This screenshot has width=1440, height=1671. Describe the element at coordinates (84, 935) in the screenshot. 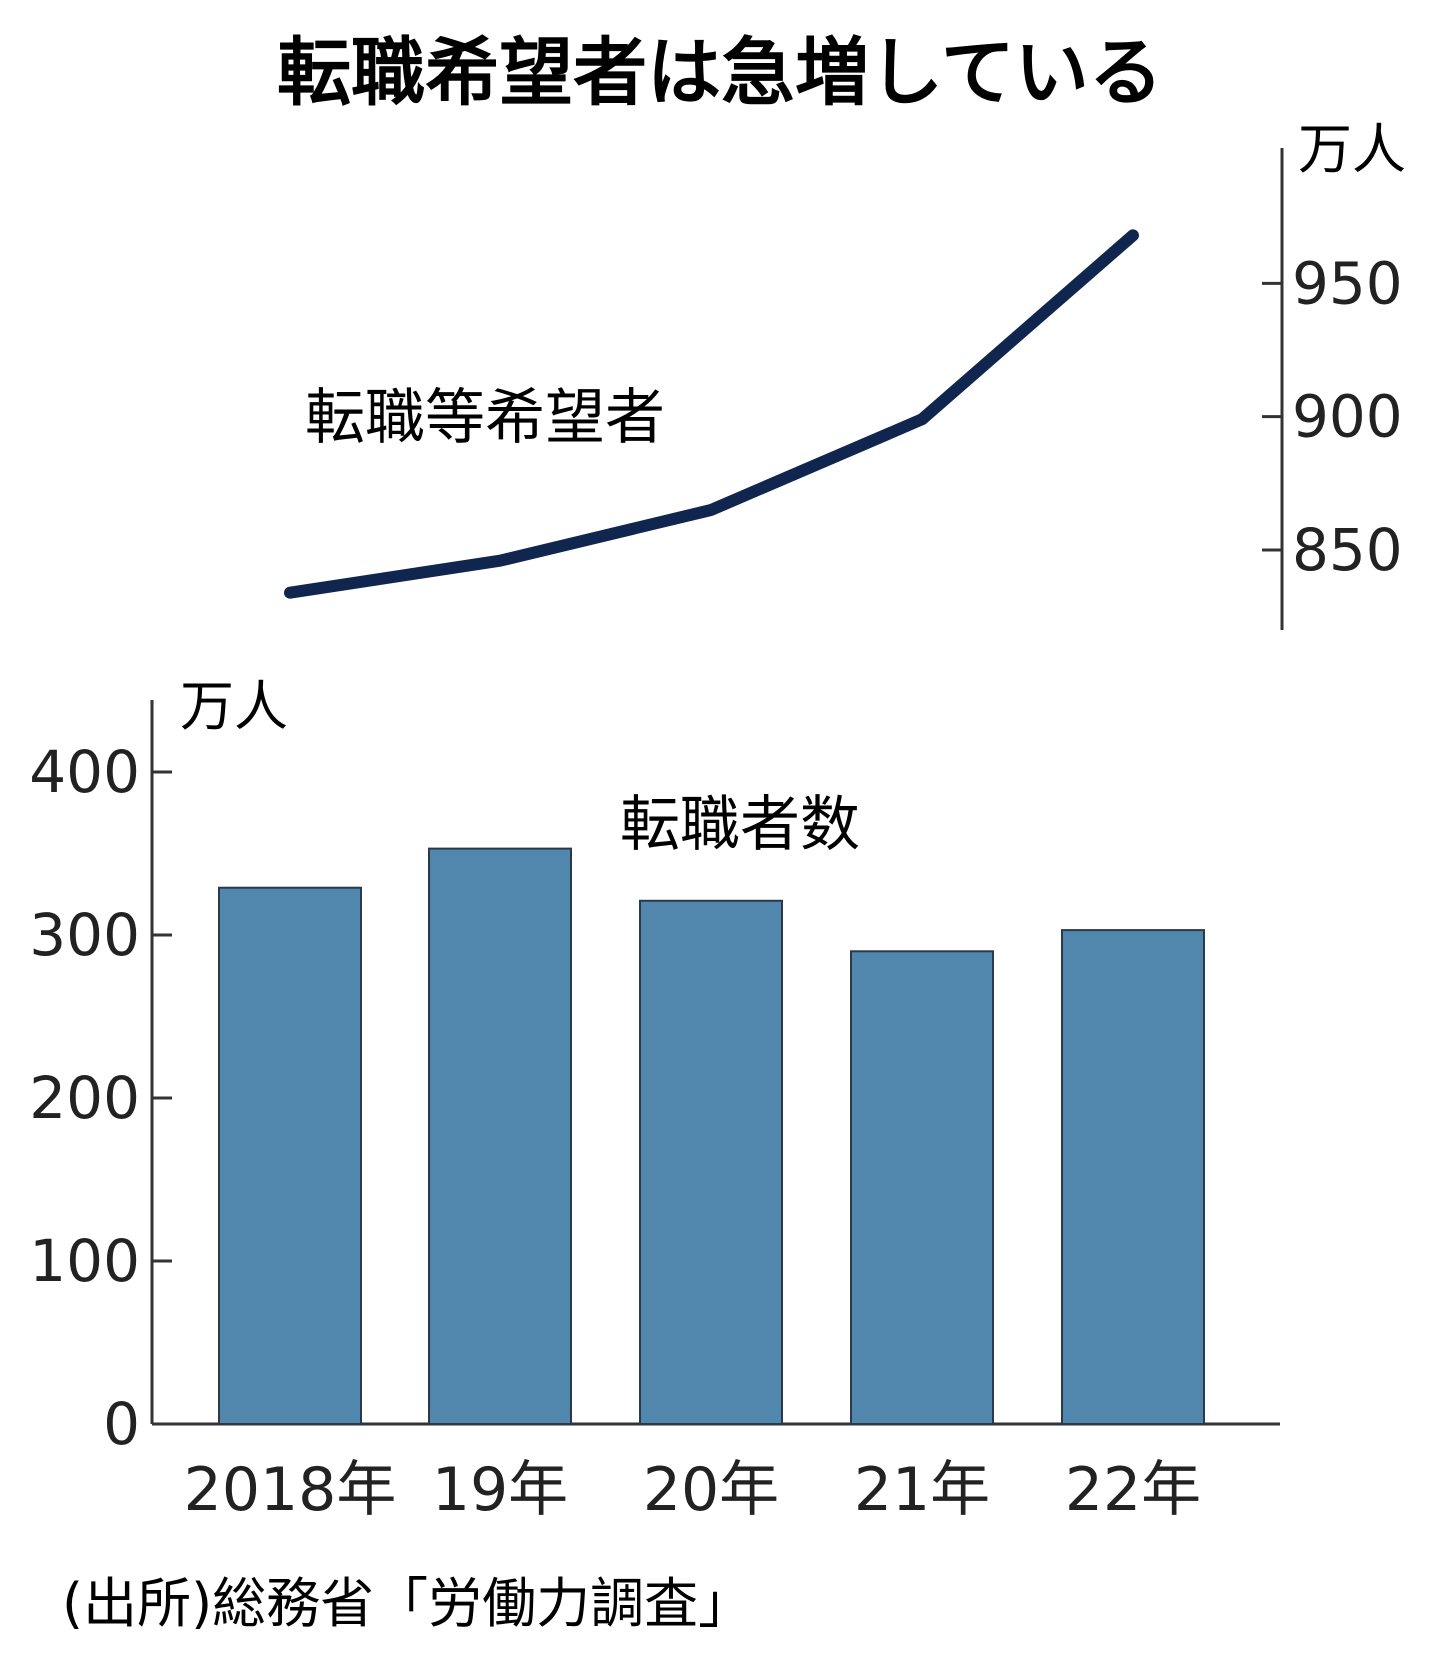

I see `bar-y-tick-label: 300` at that location.